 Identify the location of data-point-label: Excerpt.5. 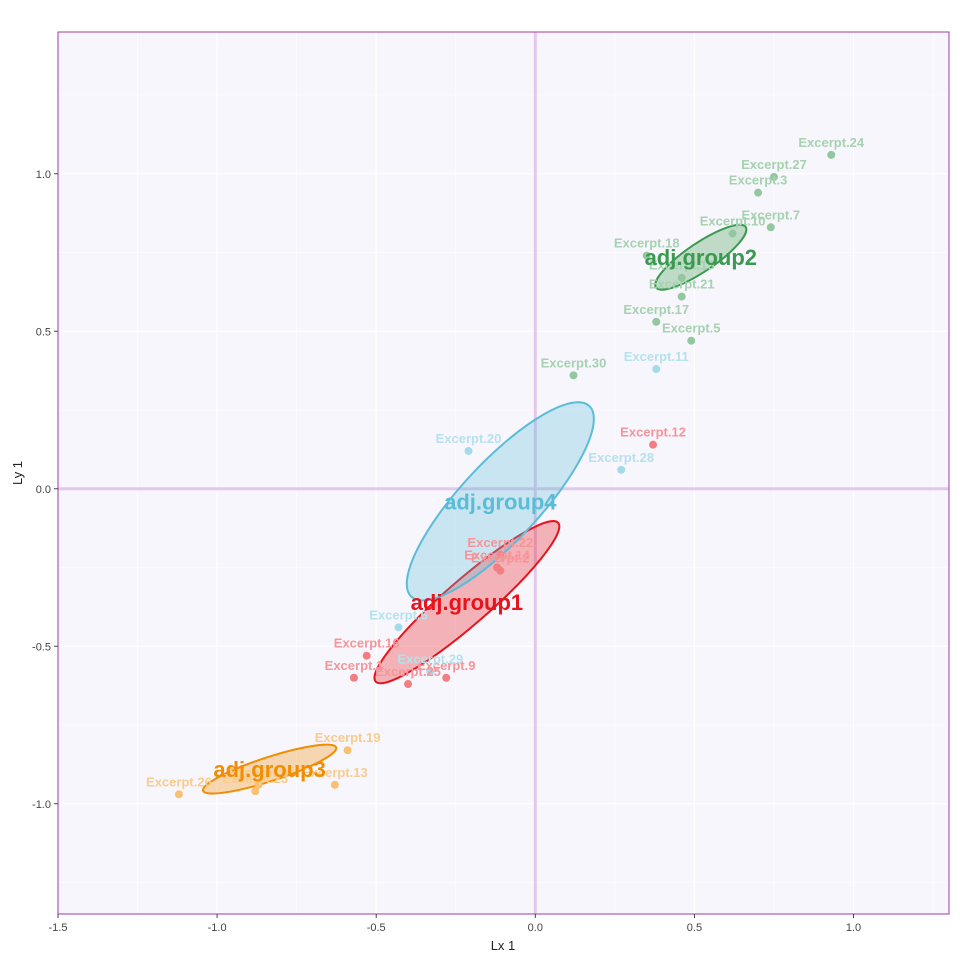
(691, 328).